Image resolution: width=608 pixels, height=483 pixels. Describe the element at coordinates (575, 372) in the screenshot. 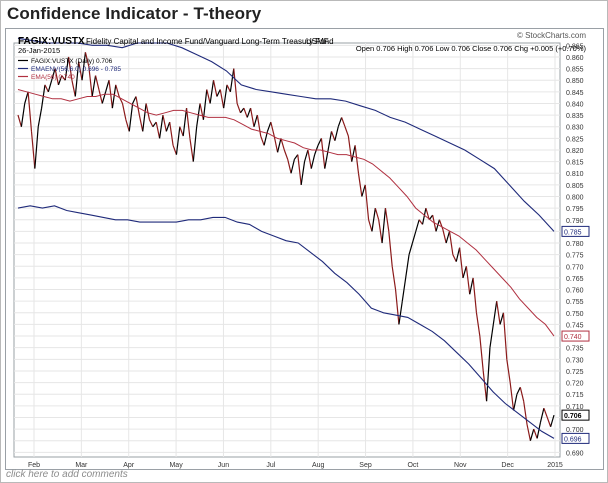

I see `y-tick-label: 0.725` at that location.